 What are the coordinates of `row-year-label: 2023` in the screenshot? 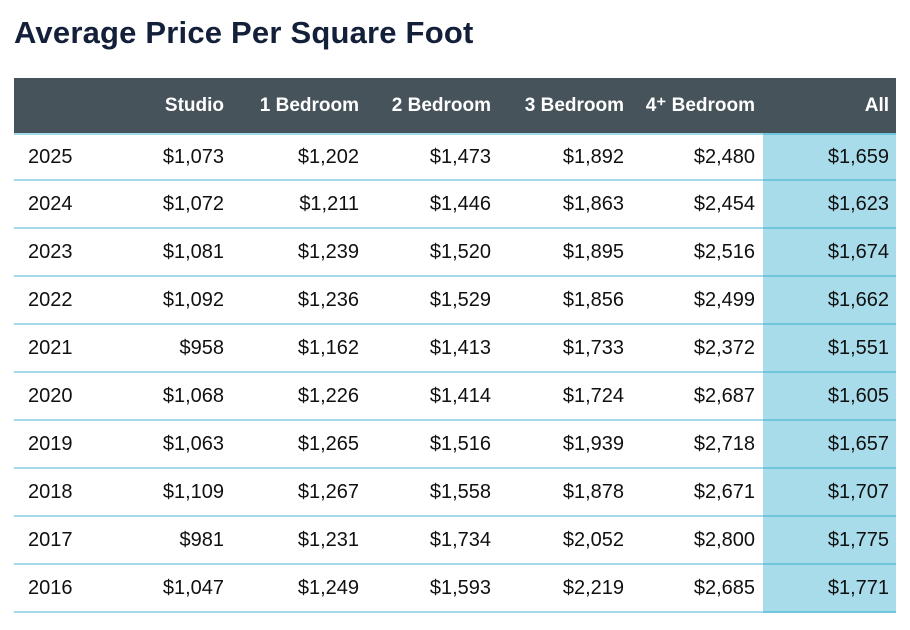 It's located at (64, 253).